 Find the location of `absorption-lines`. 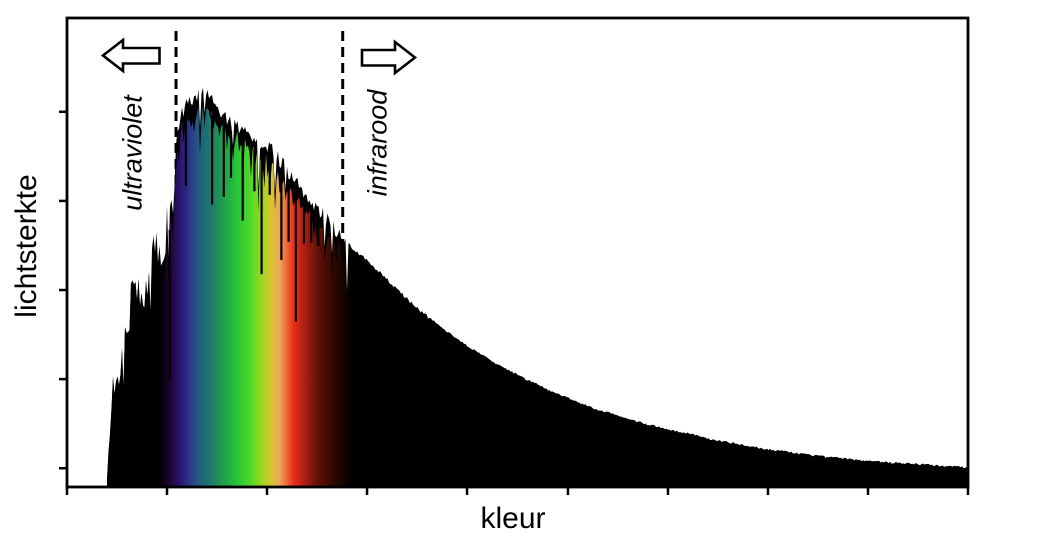

absorption-lines is located at coordinates (244, 247).